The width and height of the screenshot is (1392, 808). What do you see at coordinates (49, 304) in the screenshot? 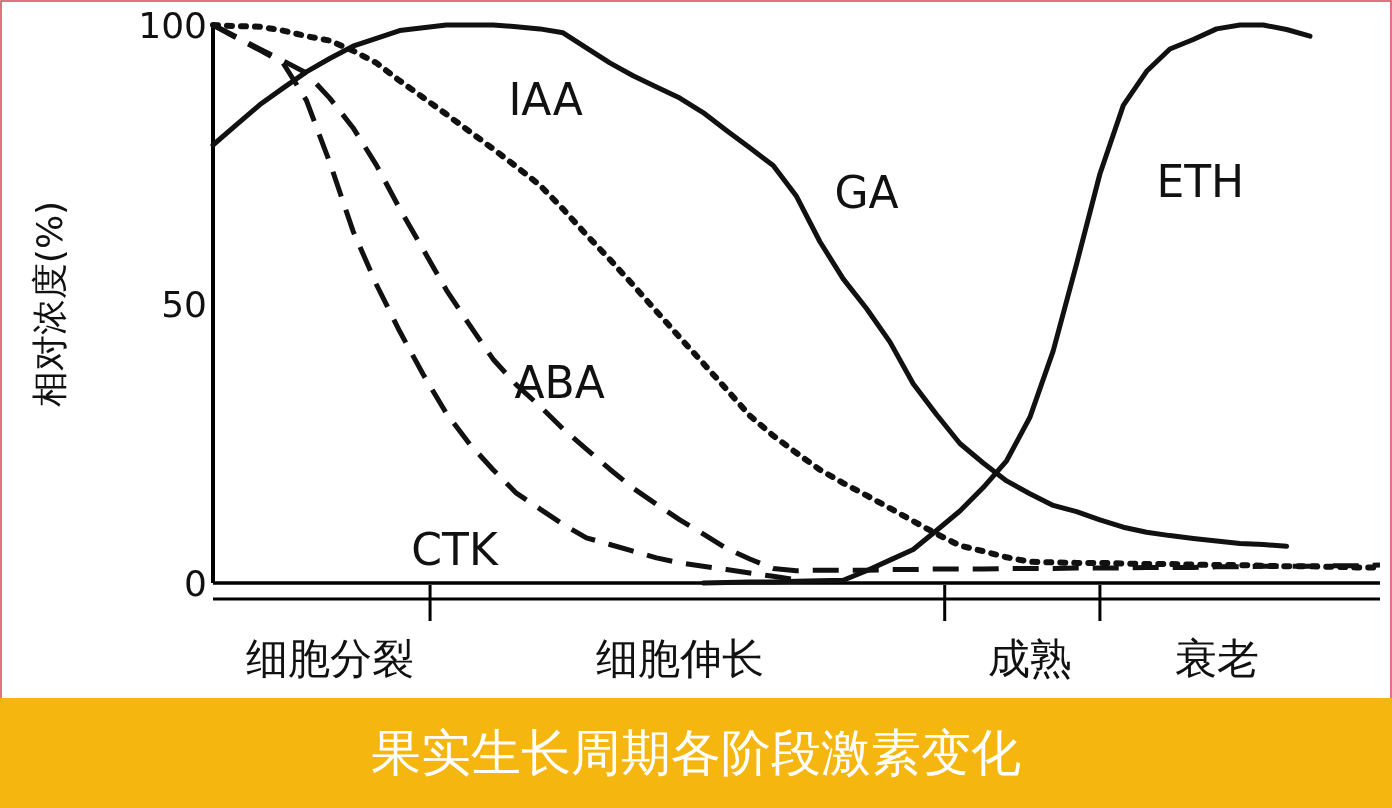
I see `y-axis-title: 相对浓度(%)` at bounding box center [49, 304].